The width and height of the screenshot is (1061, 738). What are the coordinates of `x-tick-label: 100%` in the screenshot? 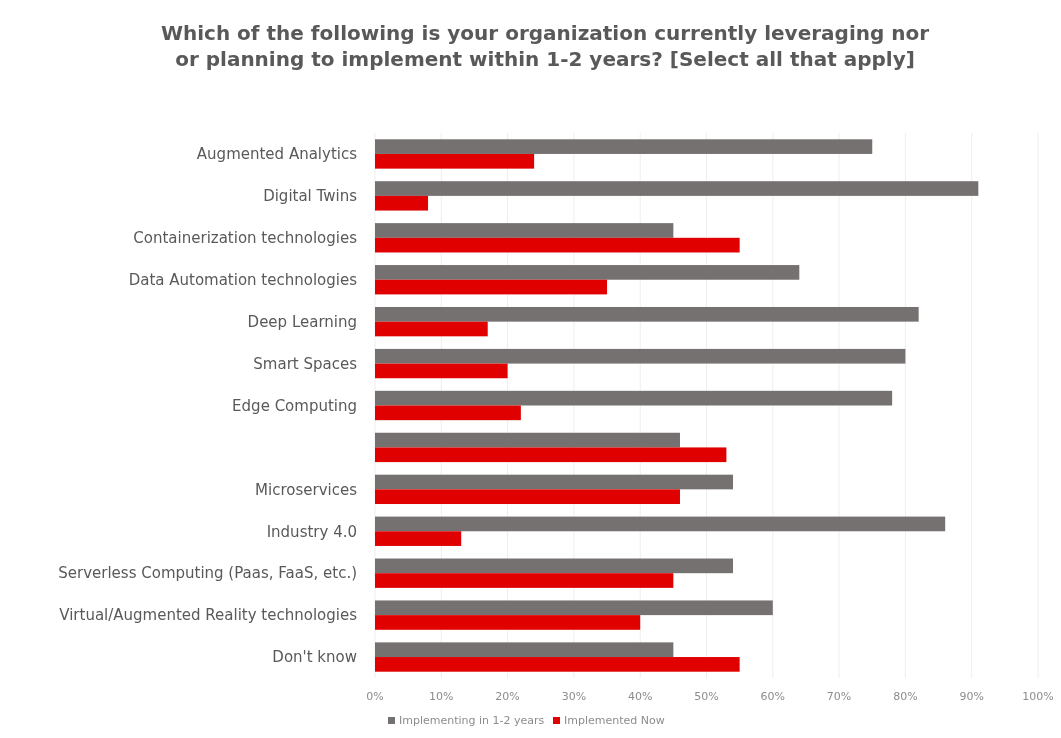 It's located at (1038, 696).